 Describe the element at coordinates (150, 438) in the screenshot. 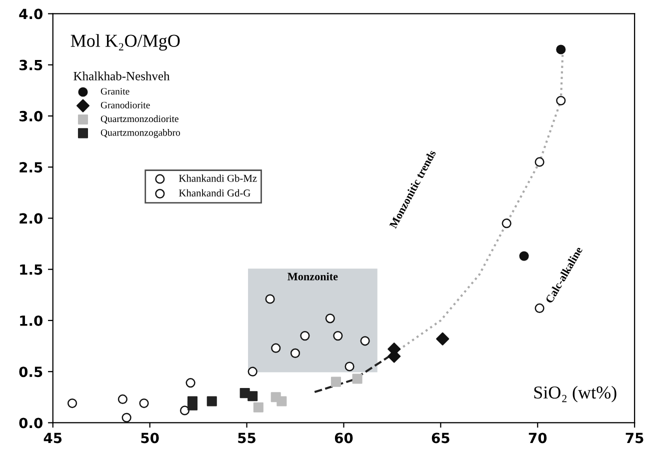

I see `x-tick-label: 50` at that location.